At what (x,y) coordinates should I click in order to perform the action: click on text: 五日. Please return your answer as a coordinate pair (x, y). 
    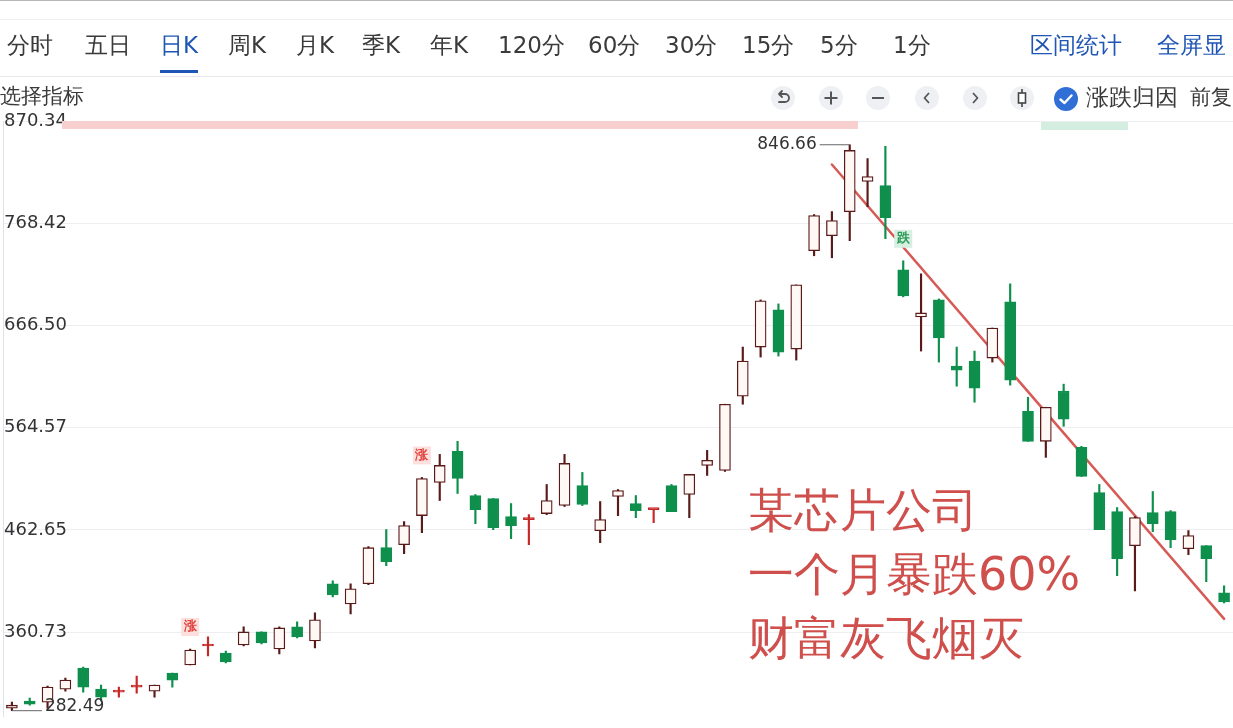
    Looking at the image, I should click on (108, 44).